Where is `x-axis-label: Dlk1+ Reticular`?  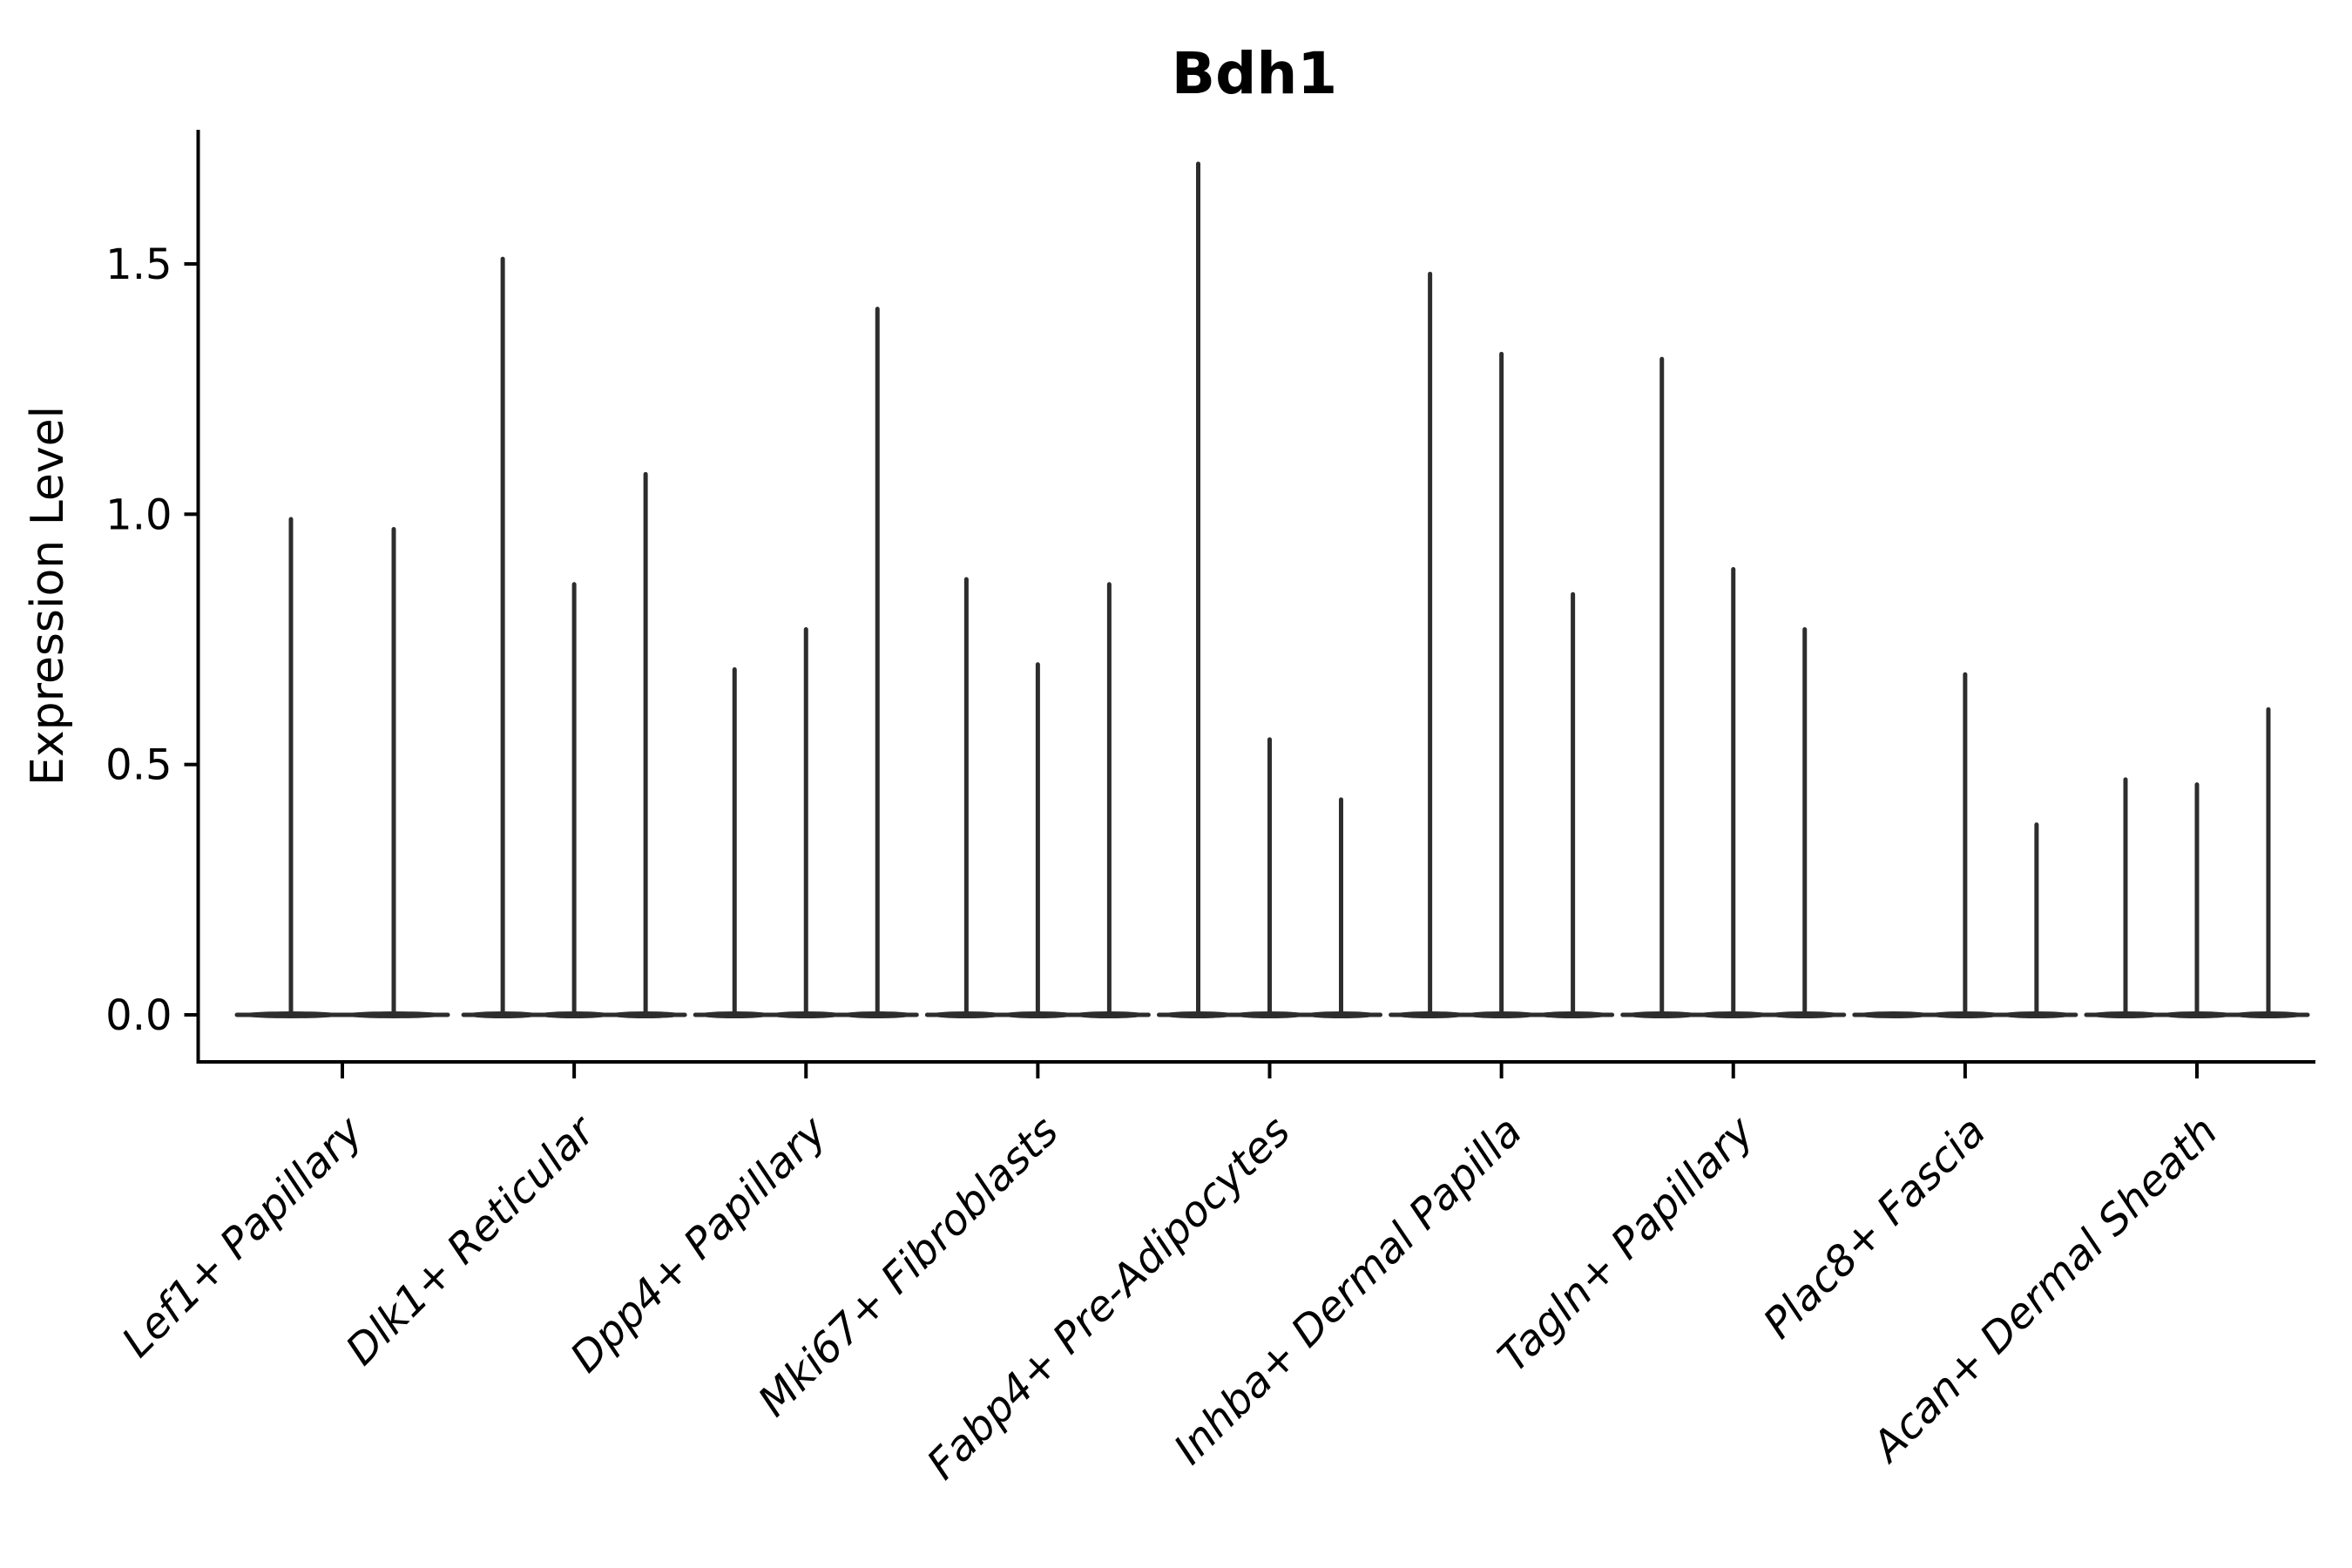
x-axis-label: Dlk1+ Reticular is located at coordinates (471, 1240).